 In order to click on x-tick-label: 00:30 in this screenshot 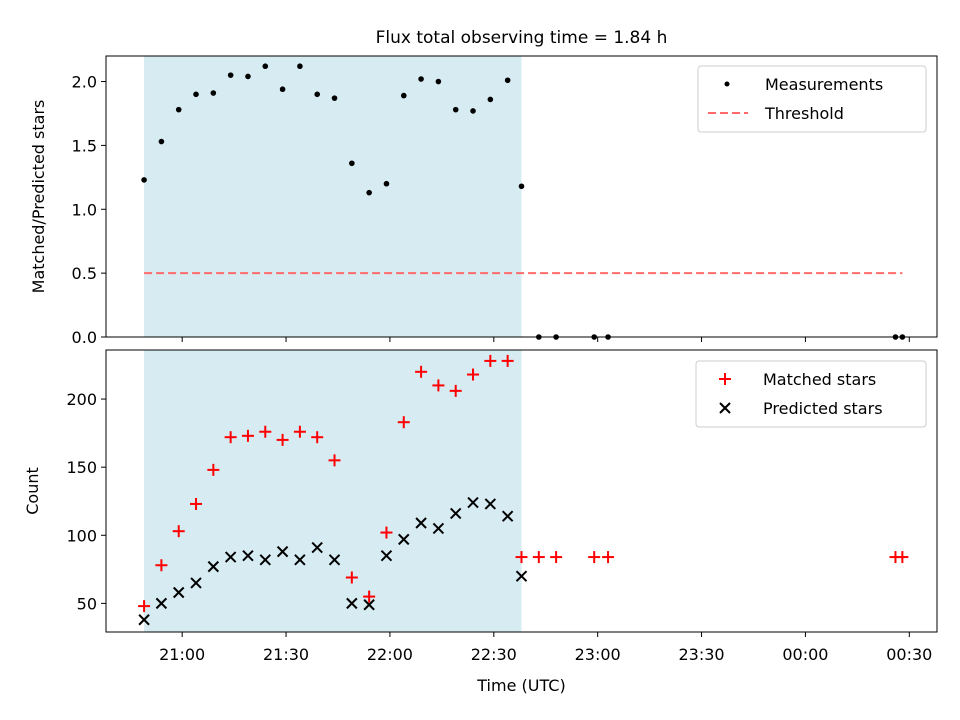, I will do `click(909, 654)`.